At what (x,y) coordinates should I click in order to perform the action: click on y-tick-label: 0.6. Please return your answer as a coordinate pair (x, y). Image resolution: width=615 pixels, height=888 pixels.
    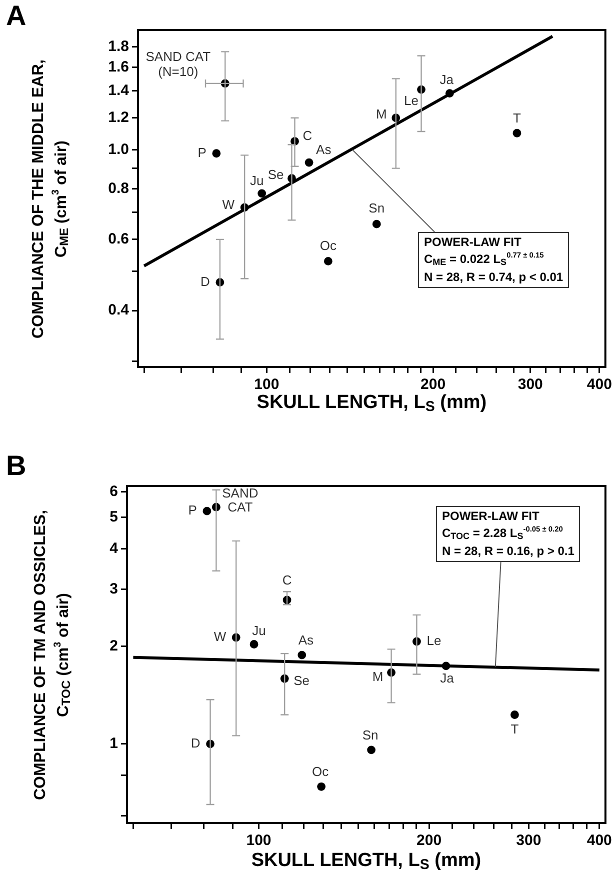
    Looking at the image, I should click on (118, 239).